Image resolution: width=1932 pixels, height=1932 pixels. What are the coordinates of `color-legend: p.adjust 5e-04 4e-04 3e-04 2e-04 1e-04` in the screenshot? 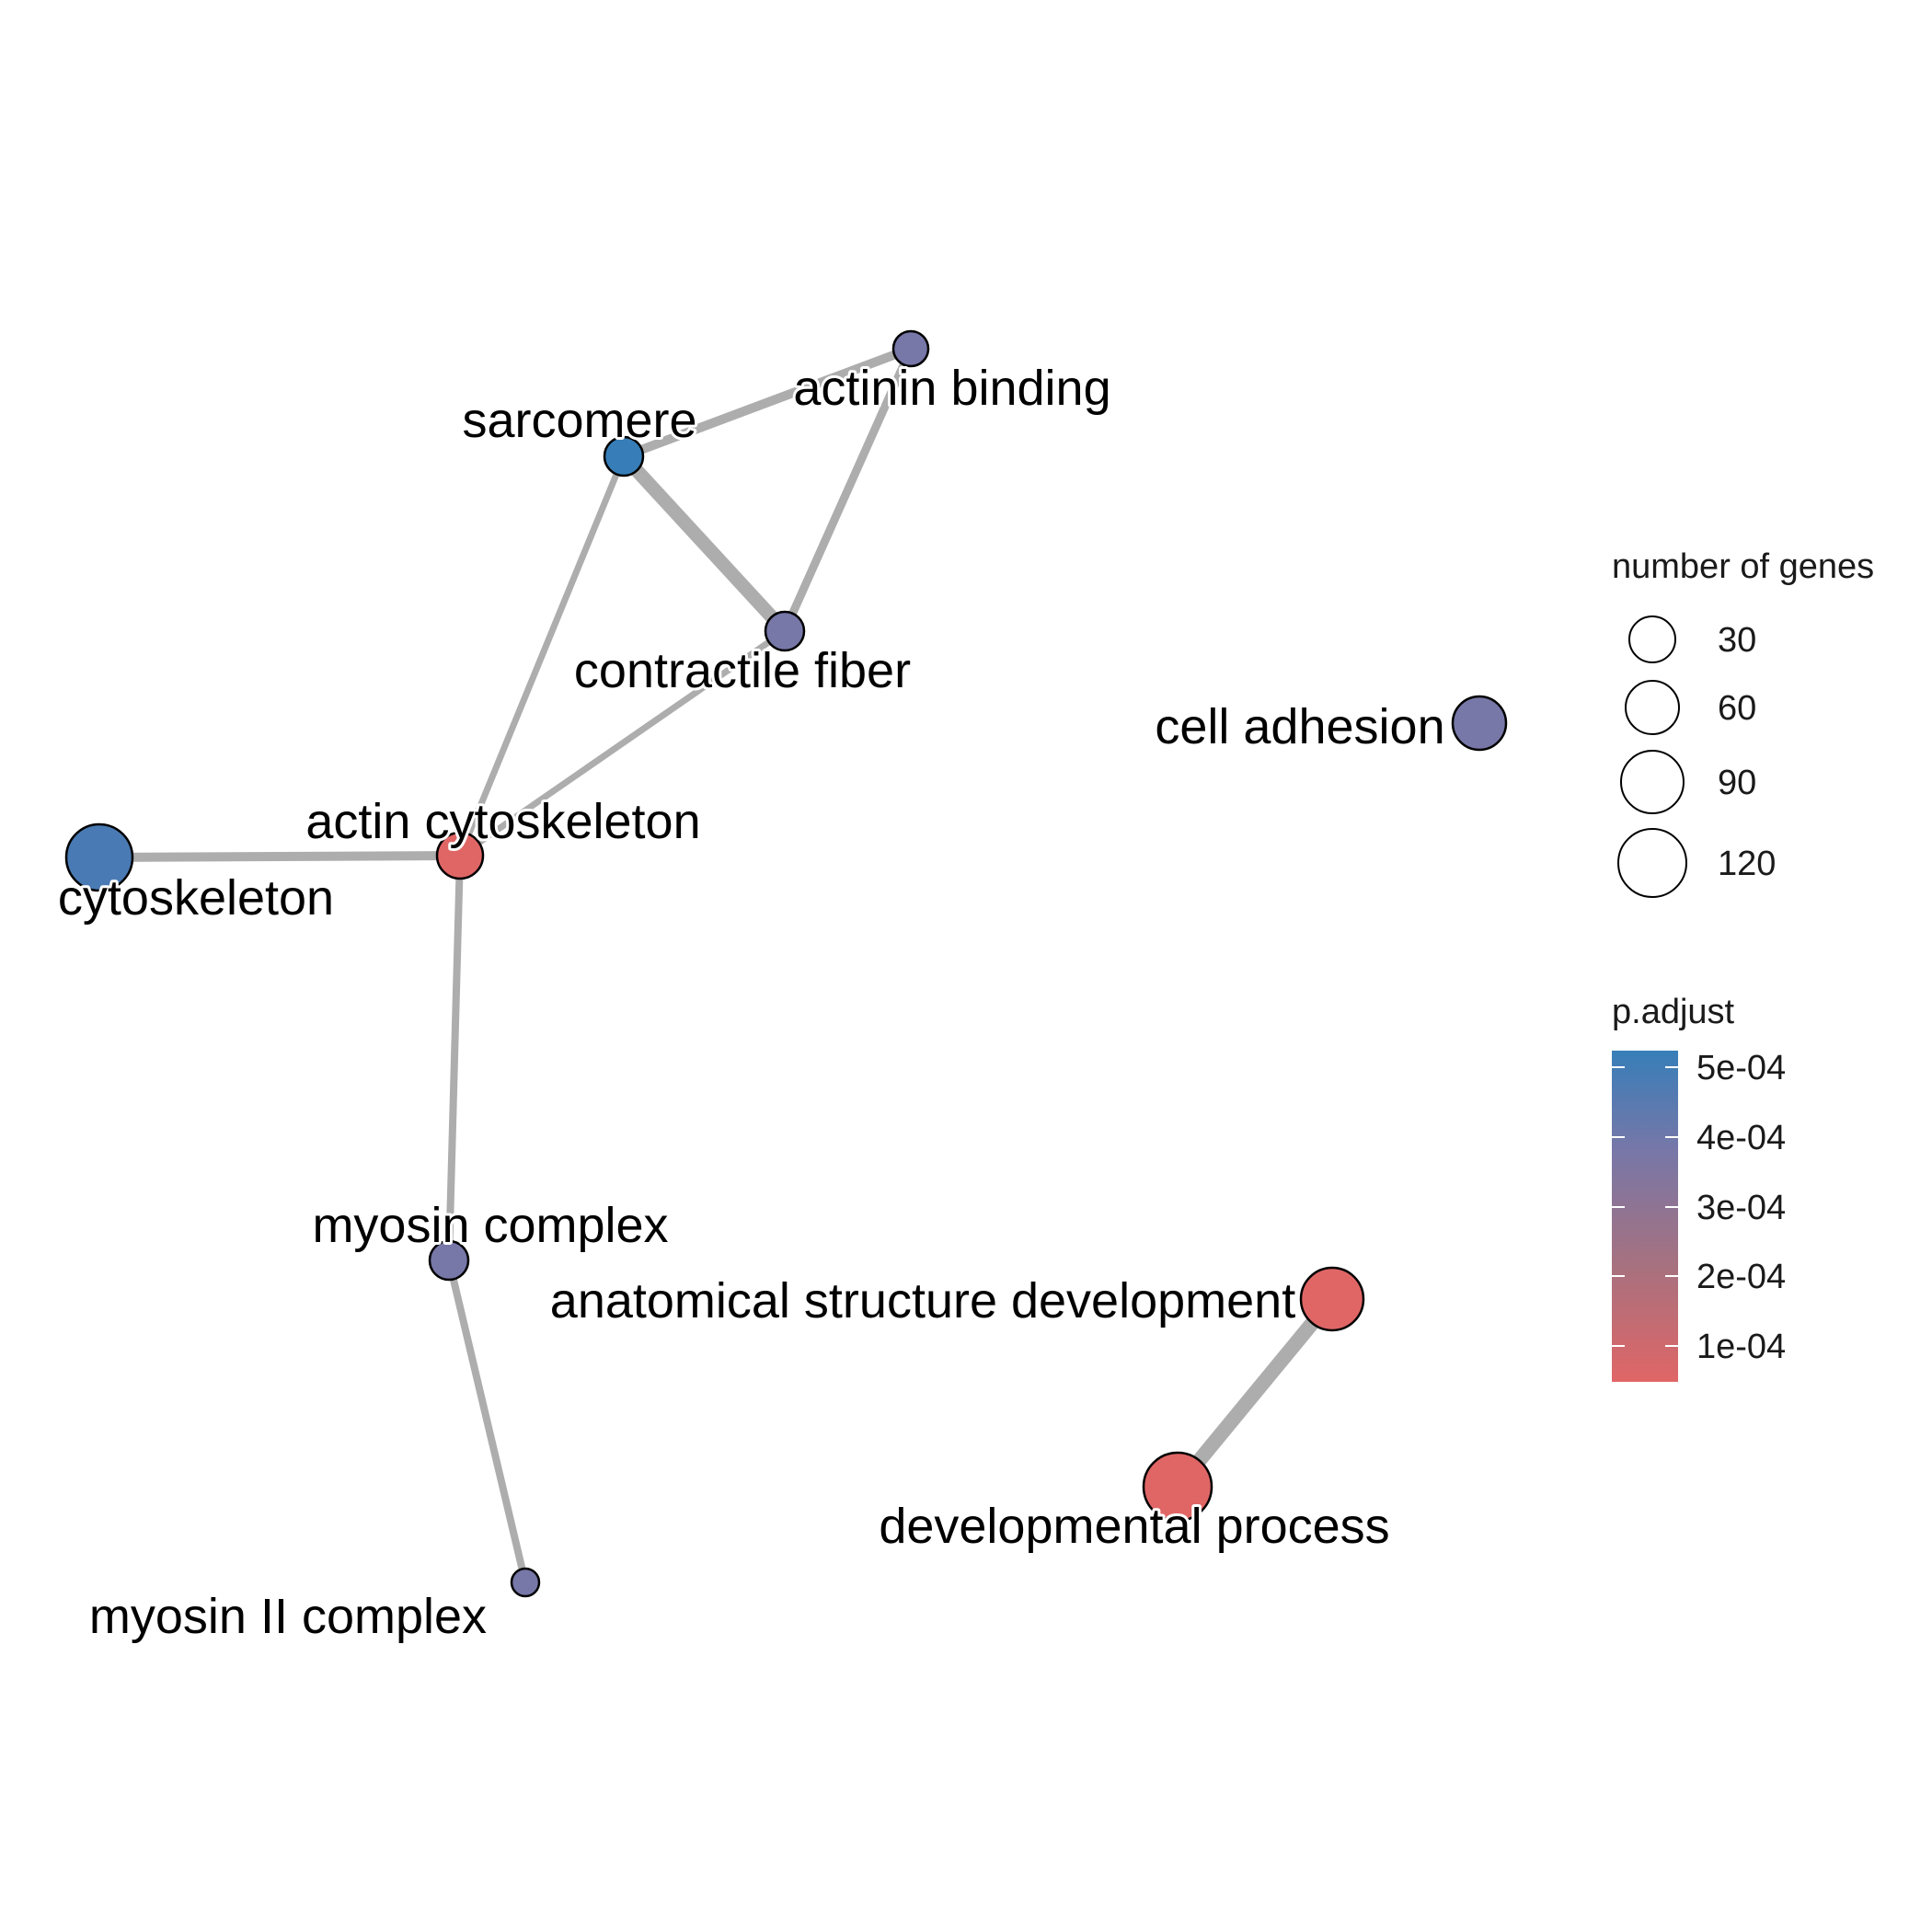 It's located at (1699, 1187).